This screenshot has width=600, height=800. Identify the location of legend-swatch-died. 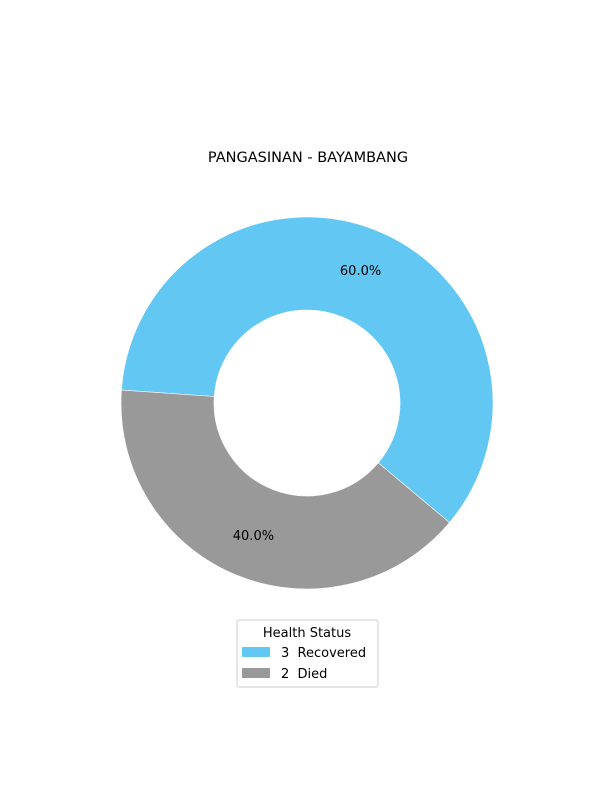
(256, 673).